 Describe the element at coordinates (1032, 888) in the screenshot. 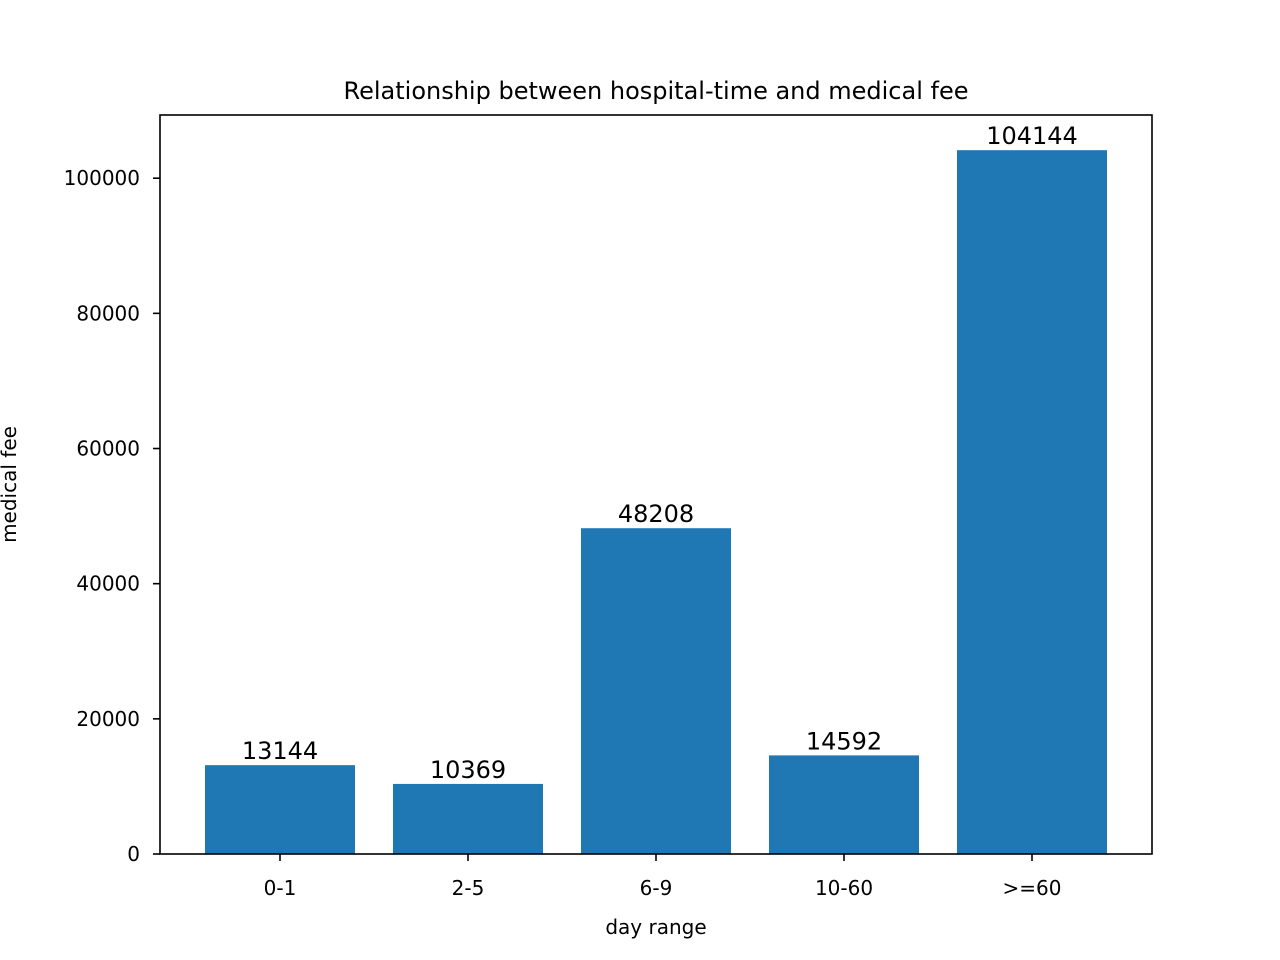

I see `x-tick-label: >=60` at that location.